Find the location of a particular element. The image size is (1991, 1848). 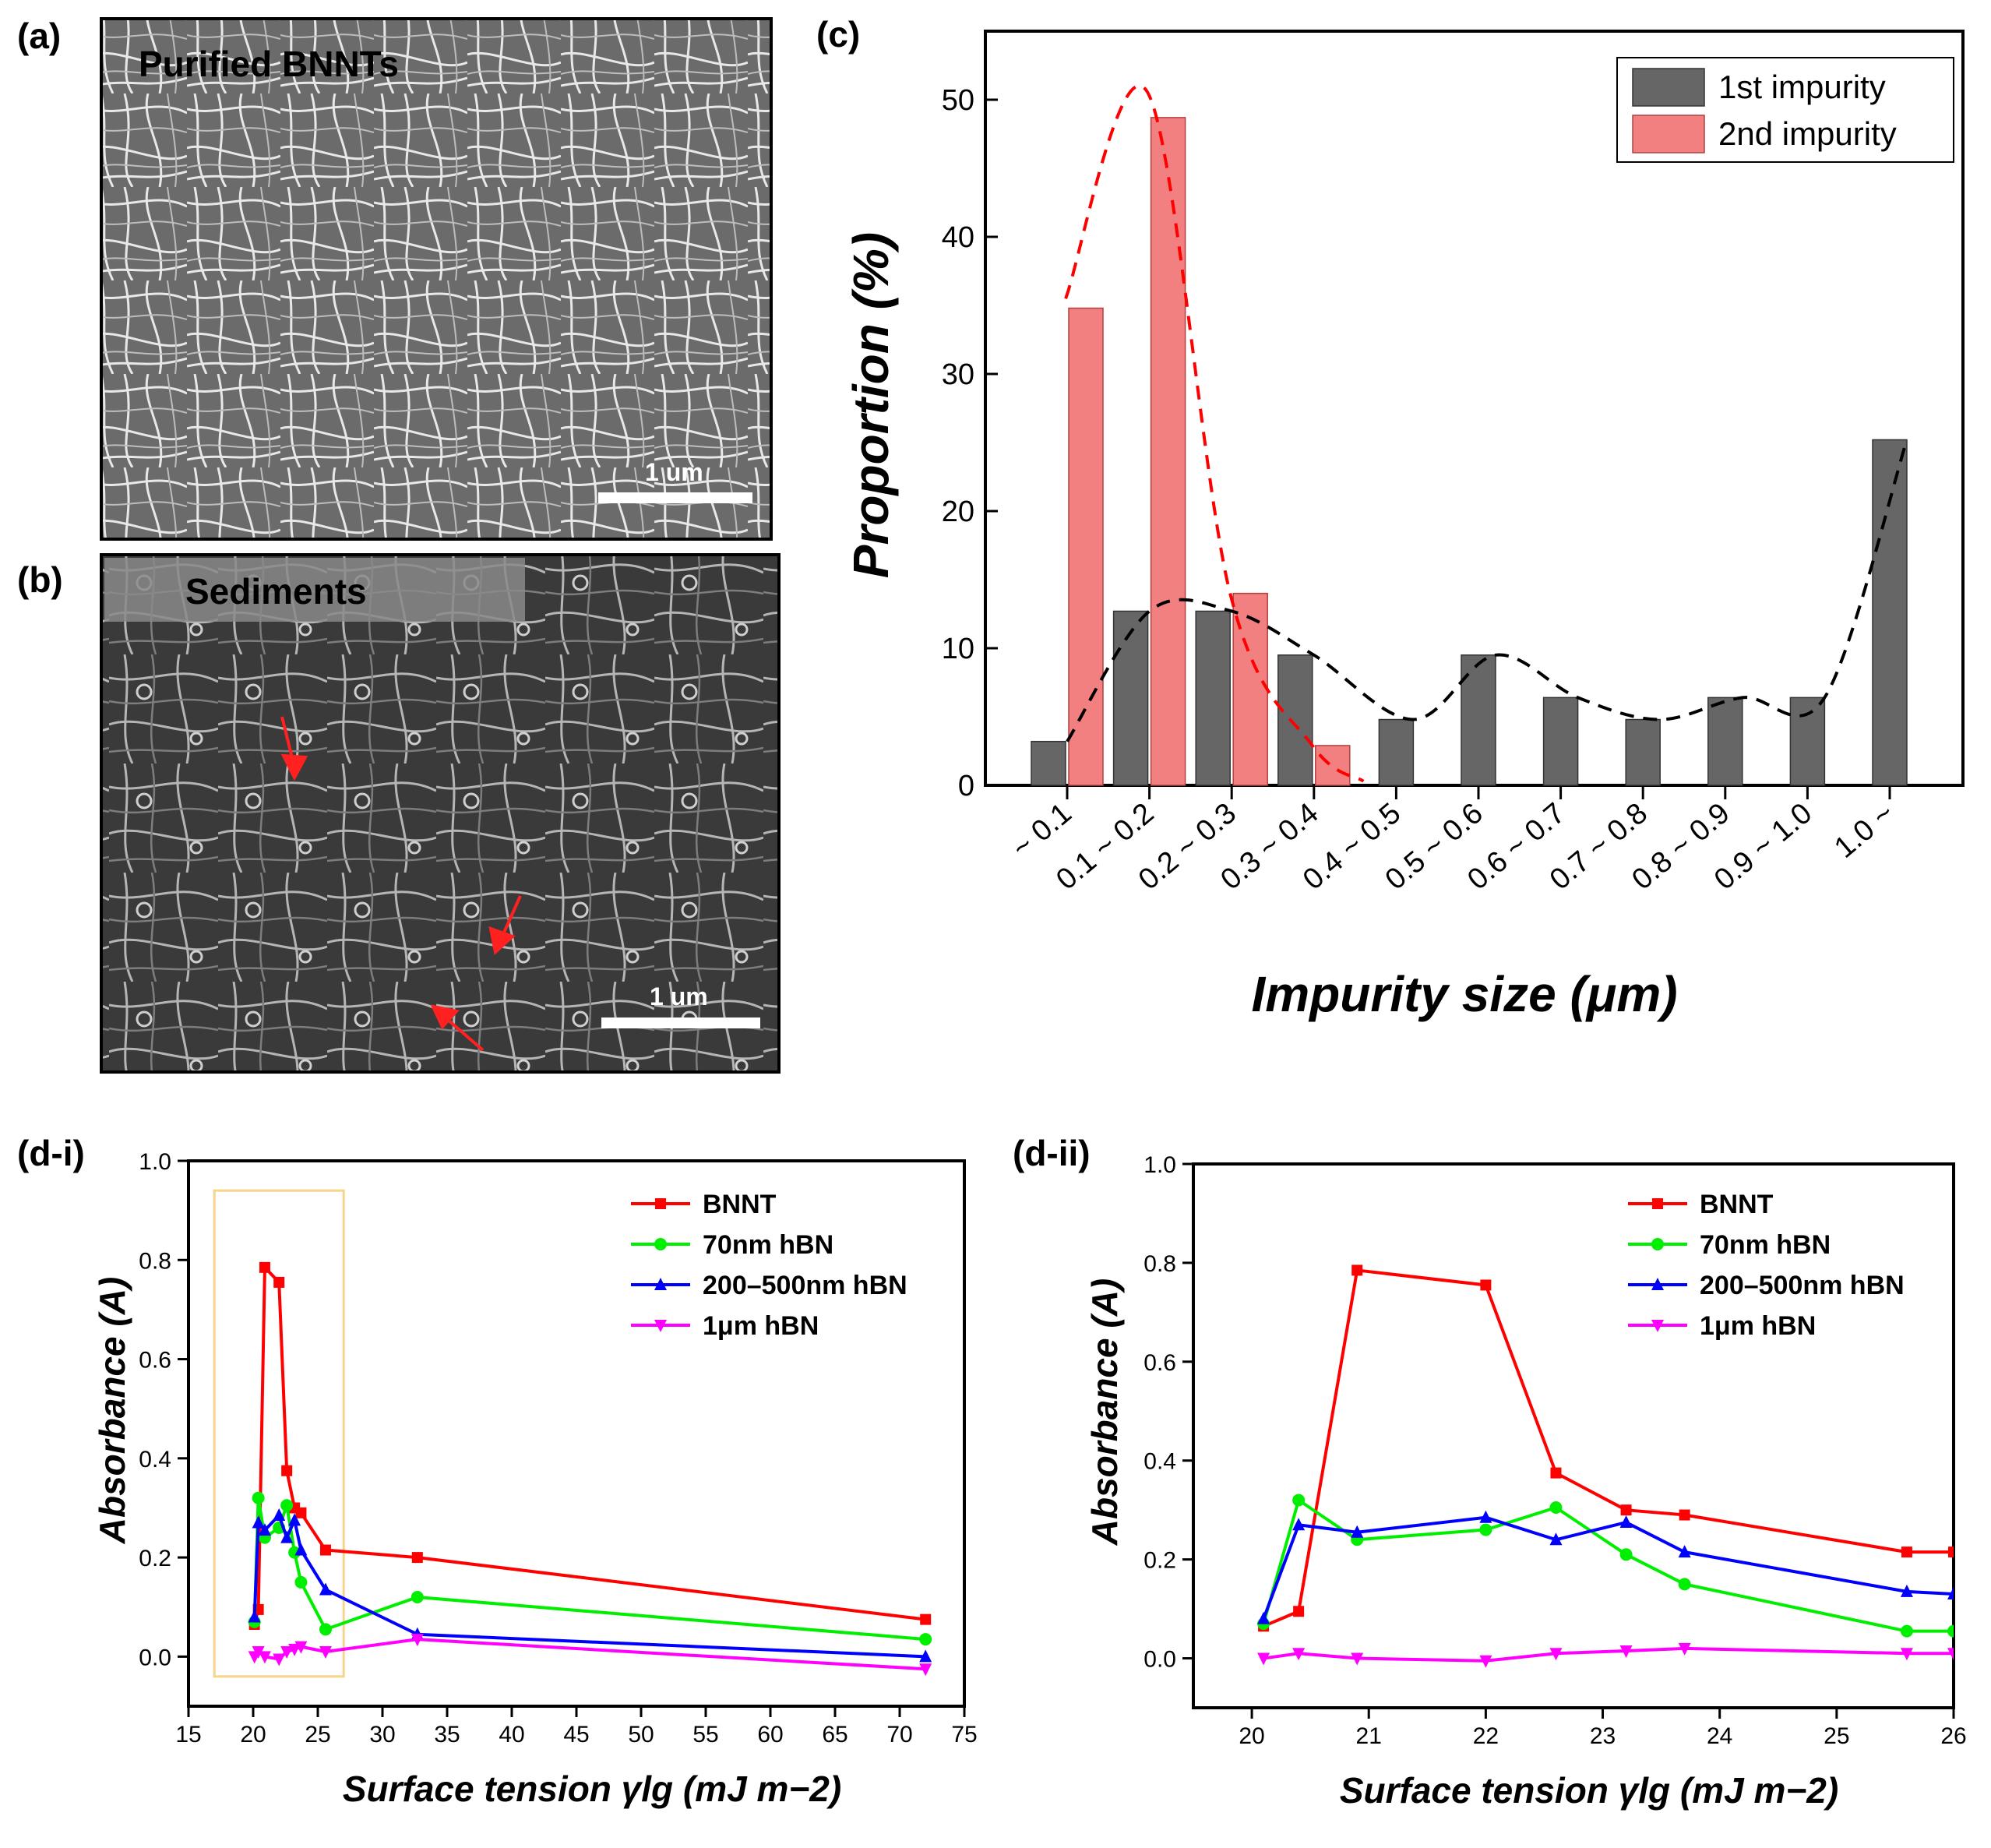

x-tick-label: ~ 0.1 is located at coordinates (1042, 831).